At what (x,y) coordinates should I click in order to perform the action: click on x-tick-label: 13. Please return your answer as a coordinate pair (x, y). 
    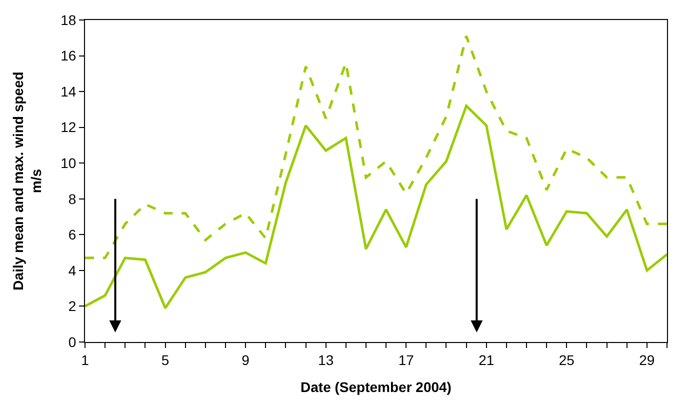
    Looking at the image, I should click on (326, 360).